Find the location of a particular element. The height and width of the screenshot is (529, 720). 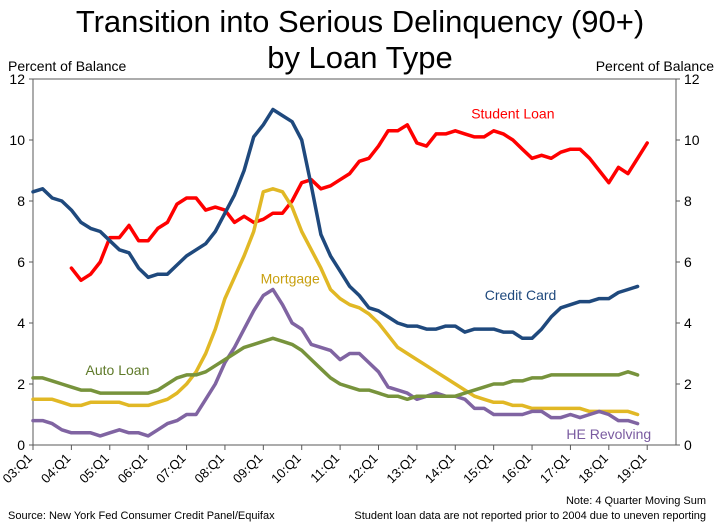

x-tick-label: 03:Q1 is located at coordinates (17, 469).